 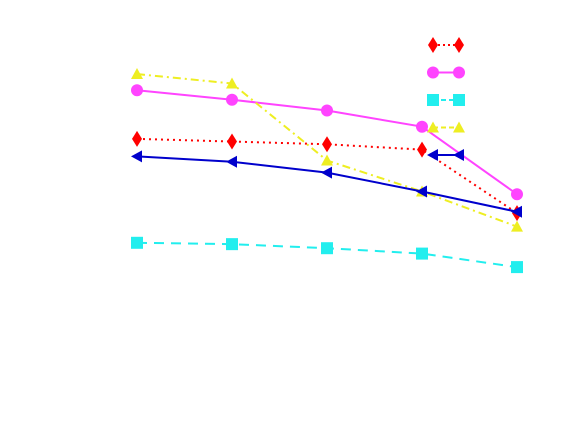 I want to click on legend-entry-yellow, so click(x=446, y=127).